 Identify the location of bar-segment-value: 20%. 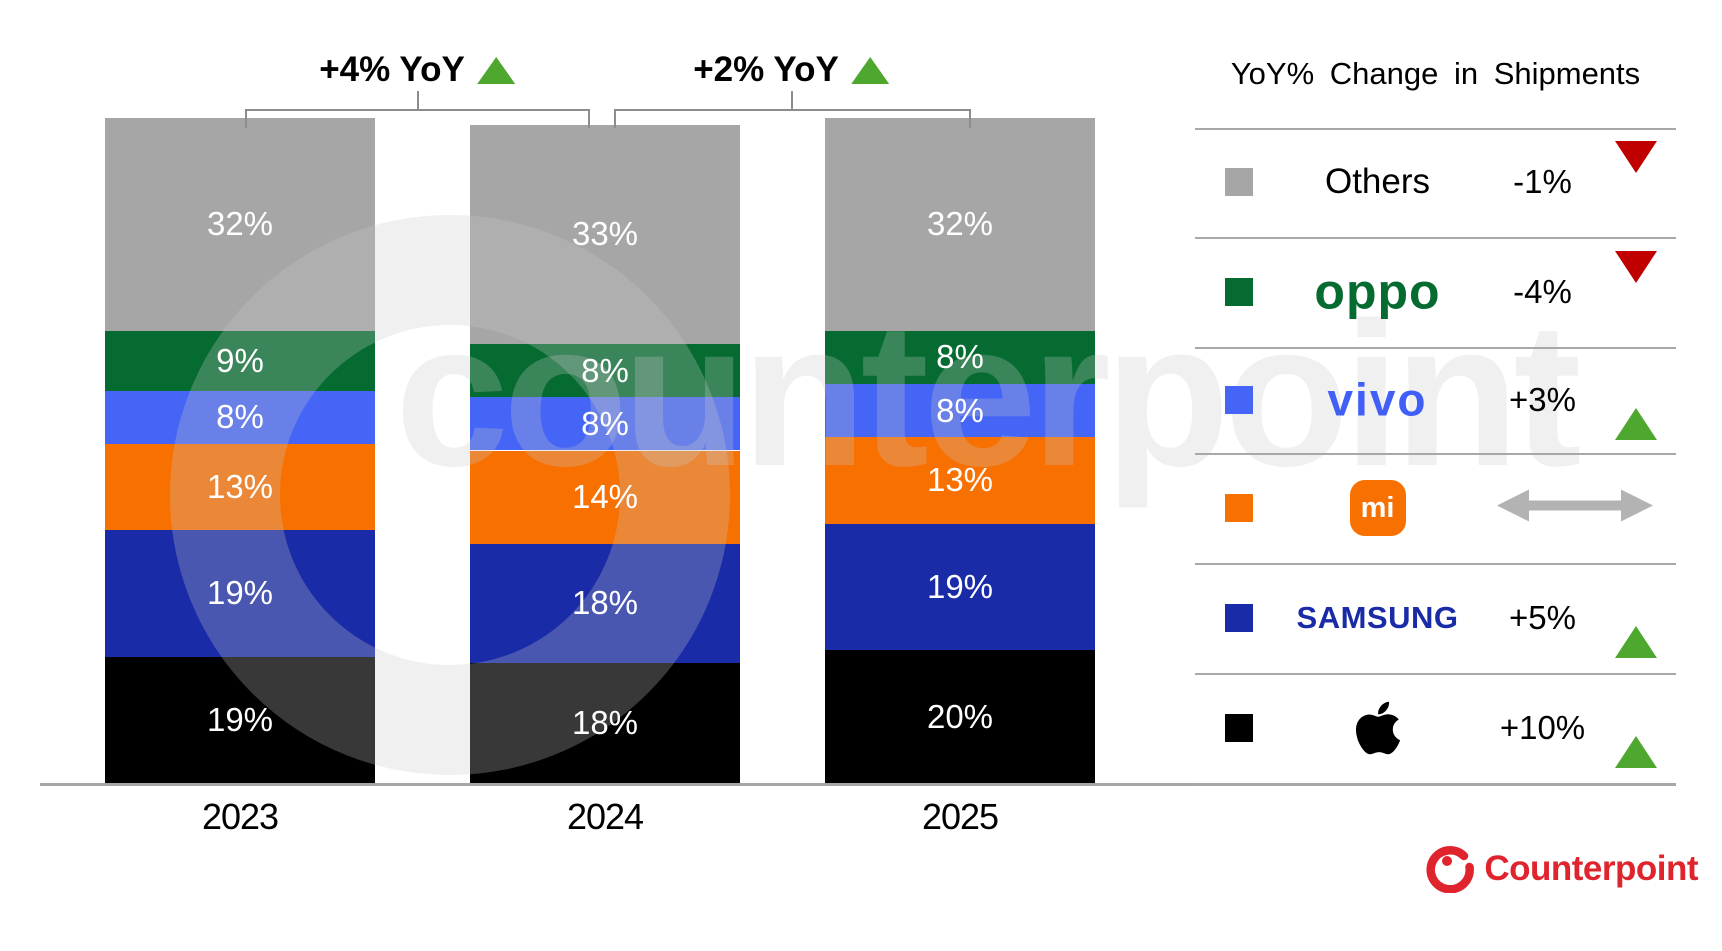
(960, 716).